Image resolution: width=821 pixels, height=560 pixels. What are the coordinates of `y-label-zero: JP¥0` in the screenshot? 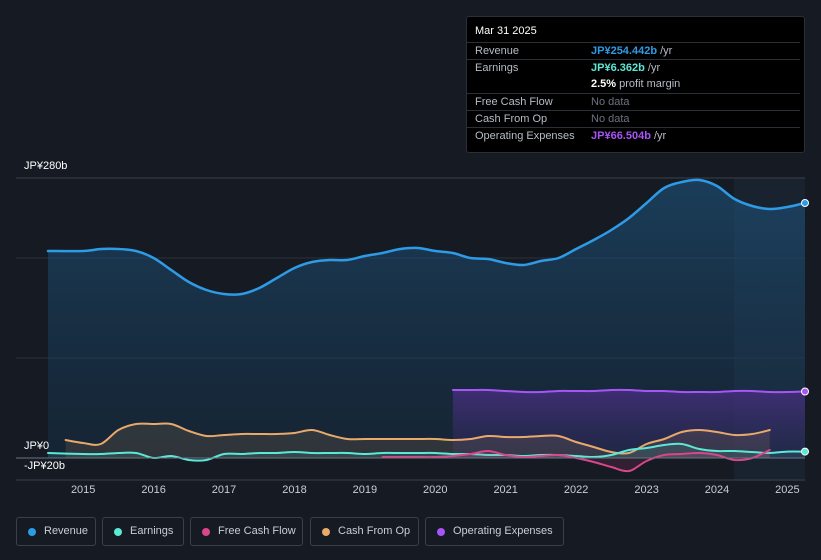 It's located at (37, 446).